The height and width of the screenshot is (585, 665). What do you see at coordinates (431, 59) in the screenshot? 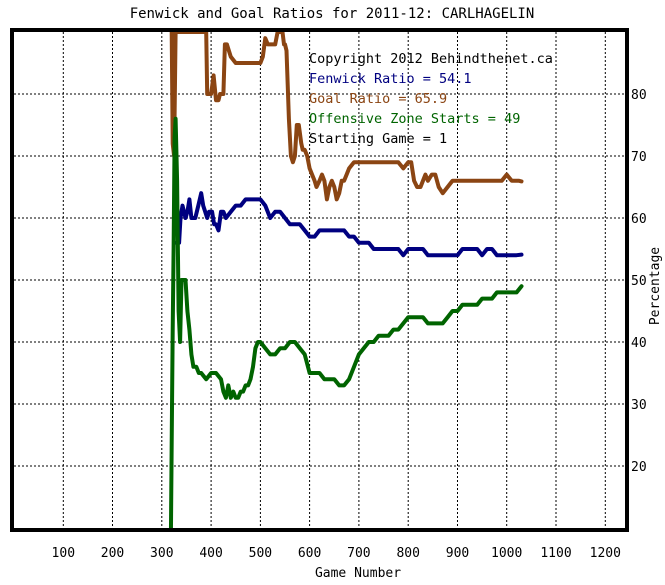
I see `annotation-line: Copyright 2012 Behindthenet.ca` at bounding box center [431, 59].